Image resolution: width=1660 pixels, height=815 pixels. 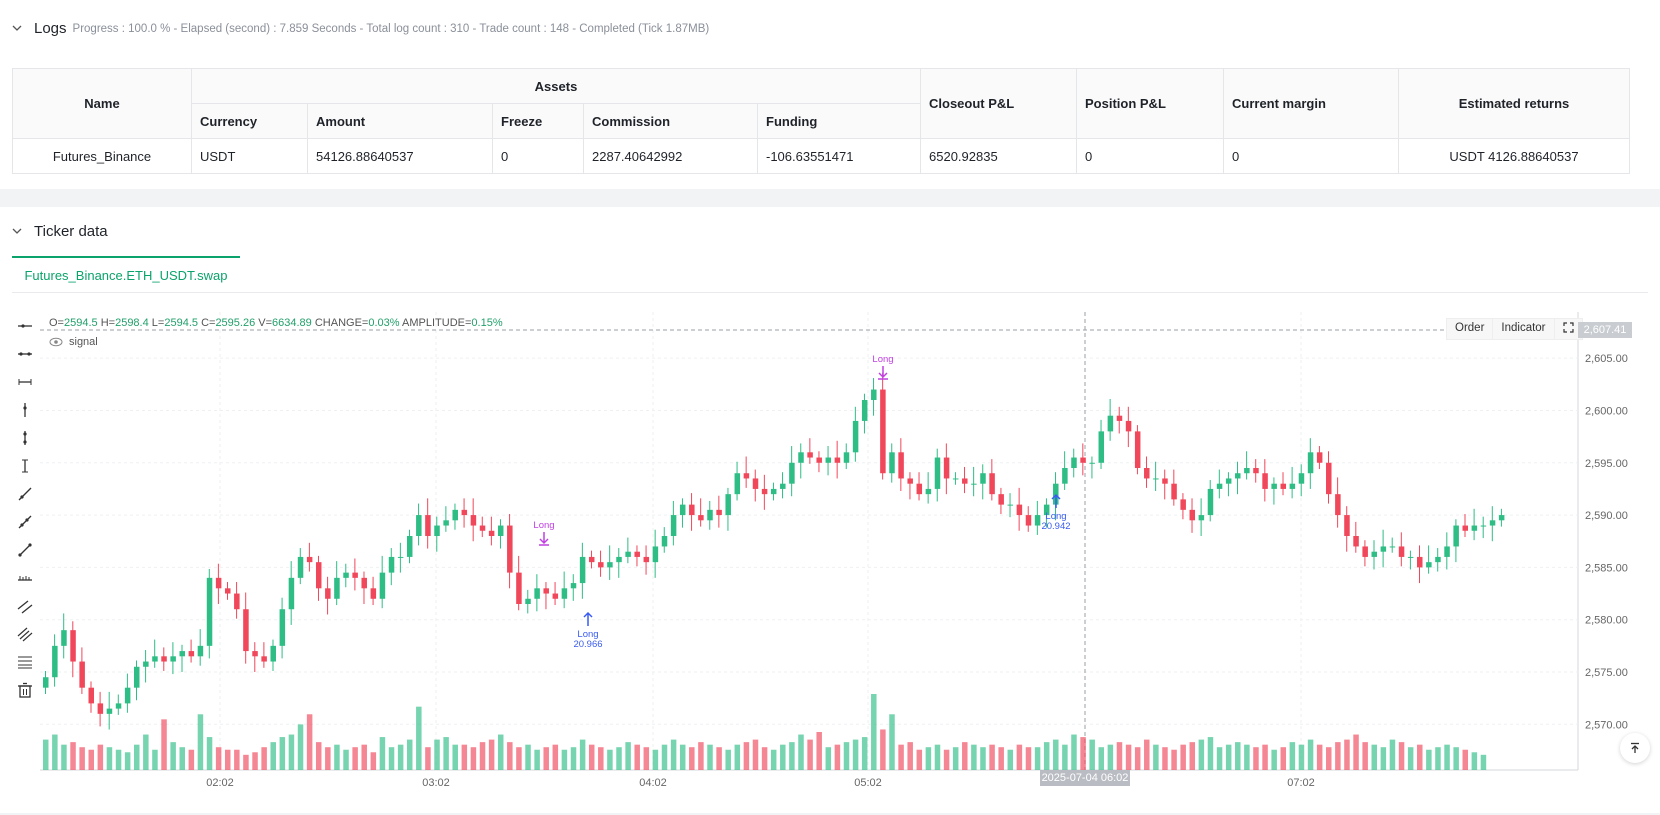 I want to click on tab-eth-usdt-swap: Futures_Binance.ETH_USDT.swap, so click(x=126, y=274).